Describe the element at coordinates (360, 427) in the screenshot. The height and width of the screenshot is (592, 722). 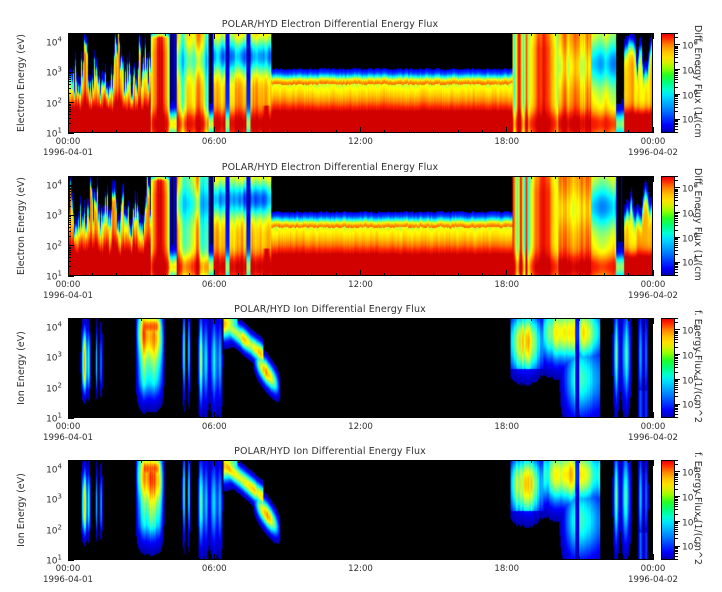
I see `x-tick-time: 12:00` at that location.